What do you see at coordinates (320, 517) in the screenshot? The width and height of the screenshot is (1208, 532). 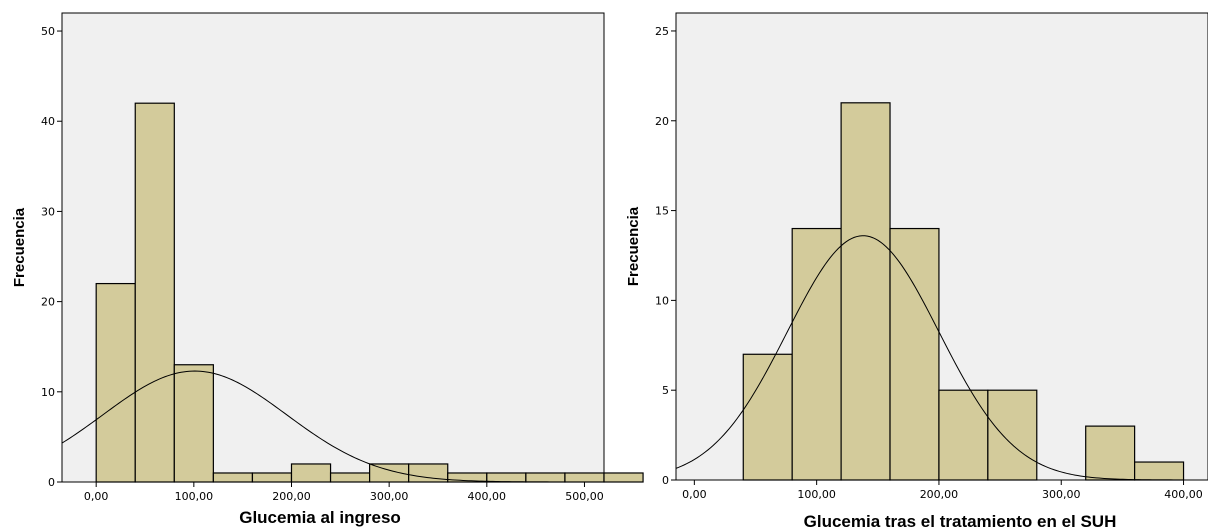 I see `x-axis-title: Glucemia al ingreso` at bounding box center [320, 517].